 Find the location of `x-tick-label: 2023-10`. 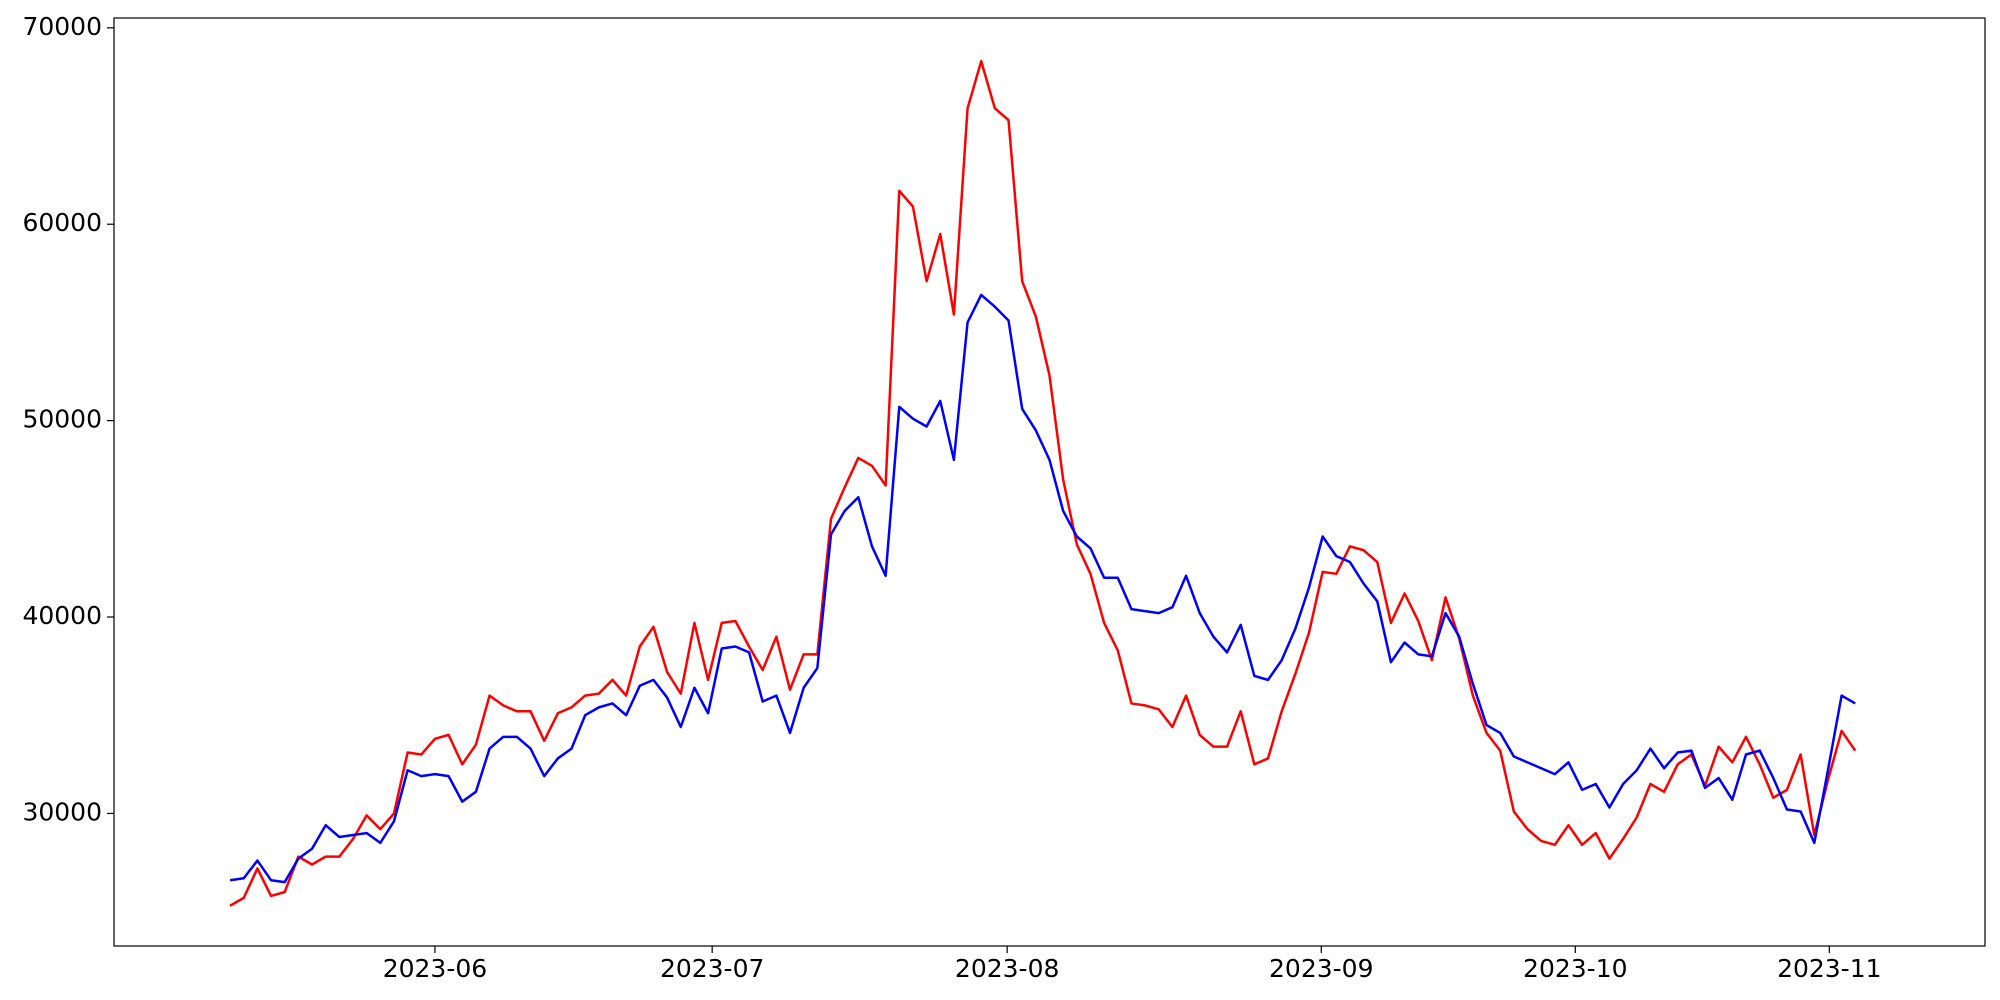

x-tick-label: 2023-10 is located at coordinates (1575, 968).